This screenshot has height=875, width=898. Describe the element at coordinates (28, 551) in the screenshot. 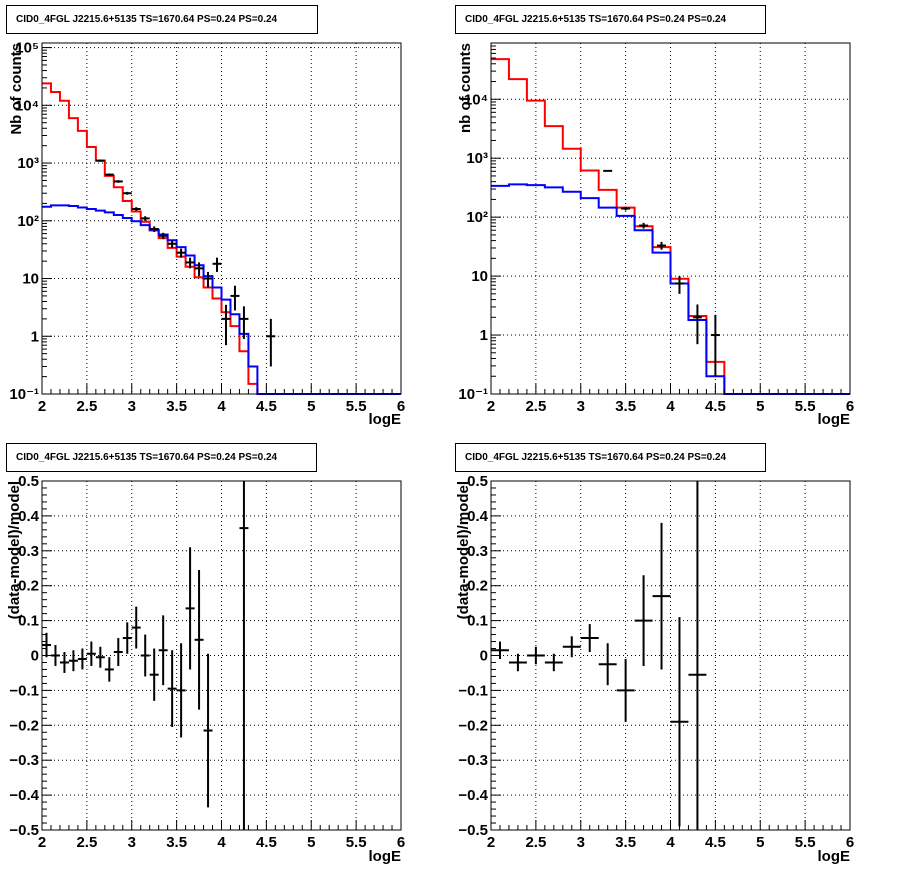

I see `y-tick-label: 0.3` at that location.